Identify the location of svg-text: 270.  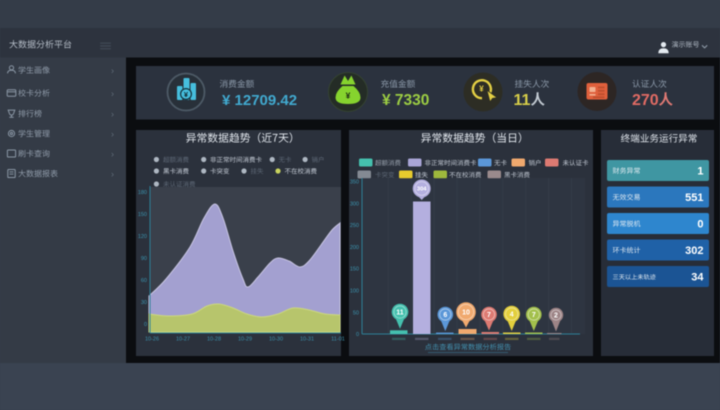
(645, 100).